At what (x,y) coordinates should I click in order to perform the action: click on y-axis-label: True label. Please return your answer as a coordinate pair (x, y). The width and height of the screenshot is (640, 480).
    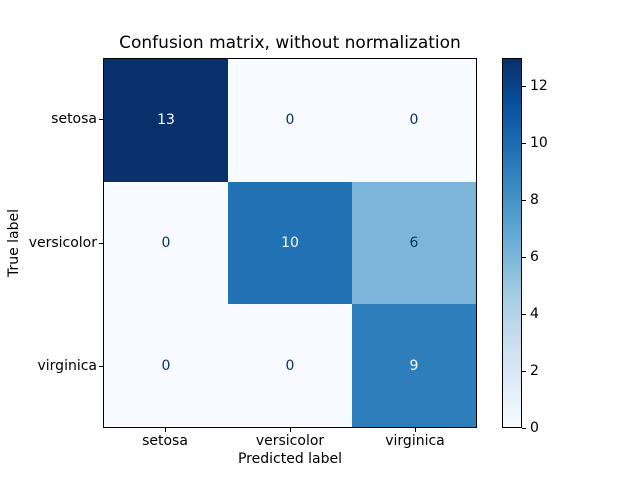
    Looking at the image, I should click on (14, 243).